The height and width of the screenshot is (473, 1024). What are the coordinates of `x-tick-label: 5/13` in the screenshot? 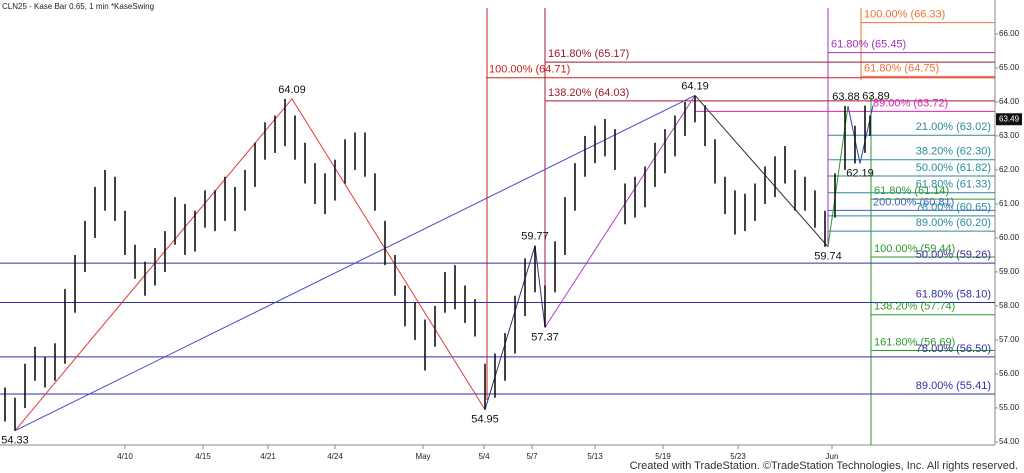 It's located at (595, 456).